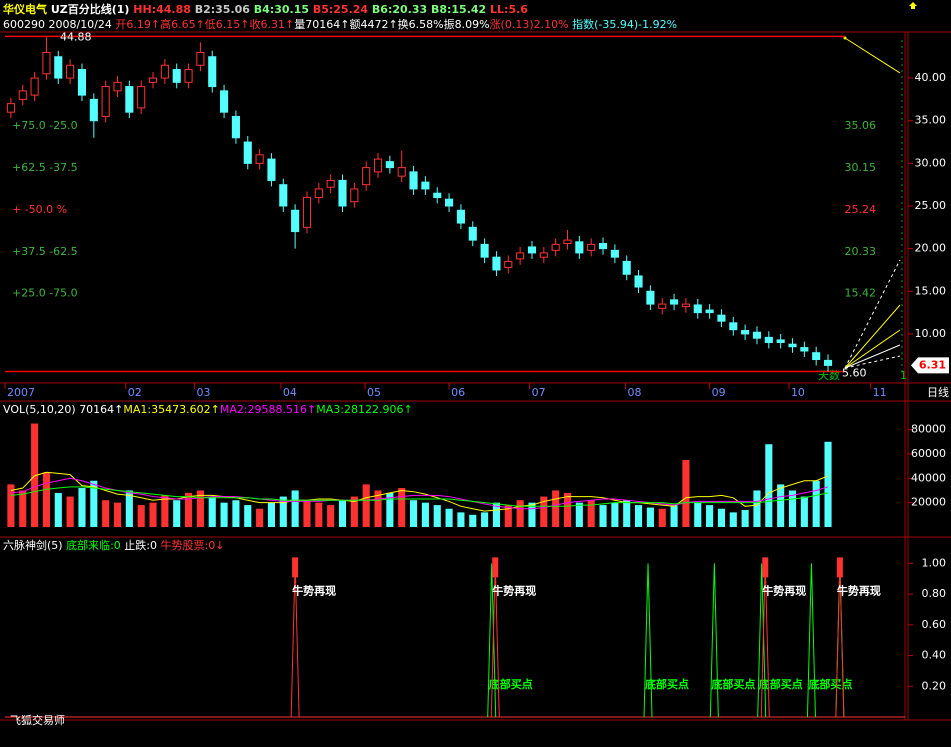 This screenshot has width=951, height=747. Describe the element at coordinates (338, 9) in the screenshot. I see `header-item: B5:25.24` at that location.